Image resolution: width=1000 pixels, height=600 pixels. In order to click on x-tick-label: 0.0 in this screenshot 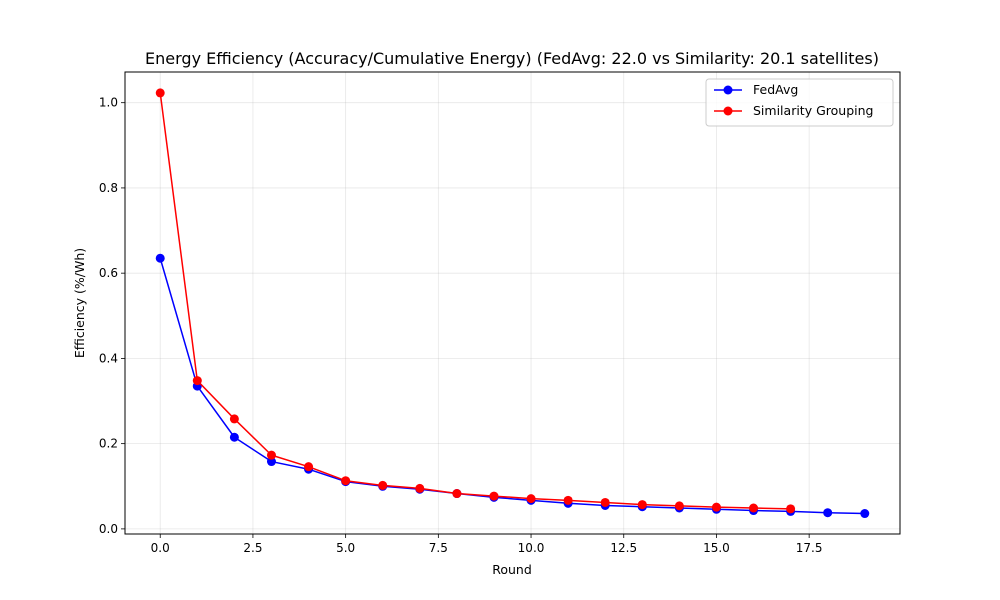, I will do `click(160, 548)`.